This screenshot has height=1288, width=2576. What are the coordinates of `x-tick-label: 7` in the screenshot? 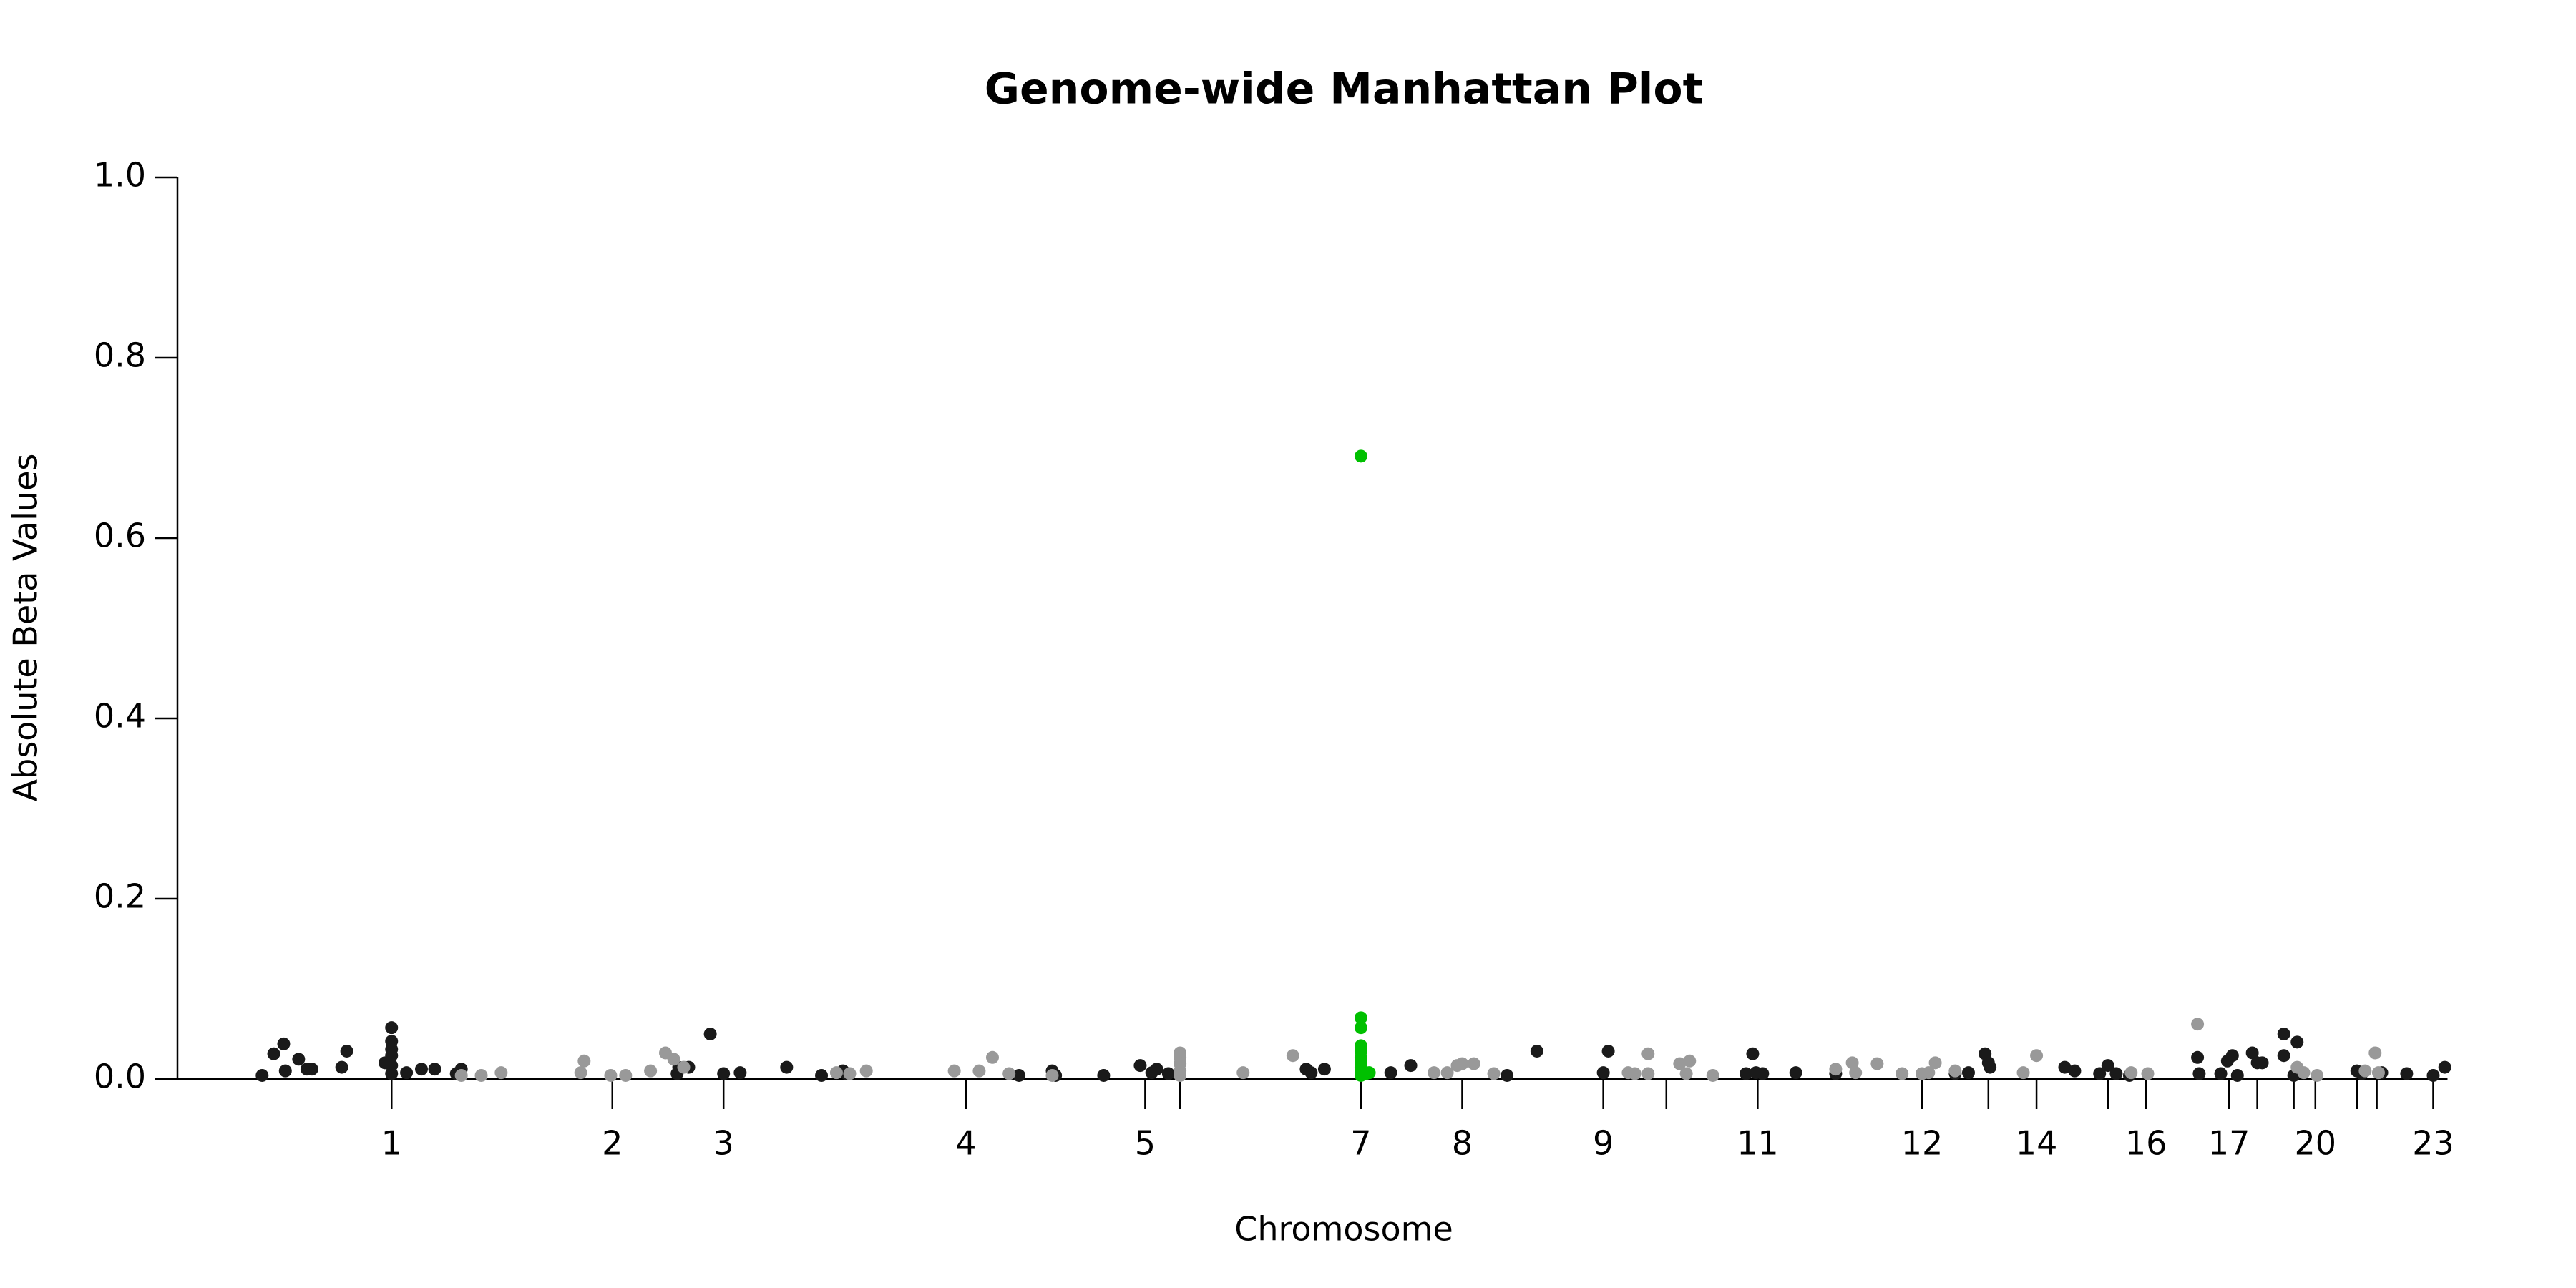 It's located at (1360, 1143).